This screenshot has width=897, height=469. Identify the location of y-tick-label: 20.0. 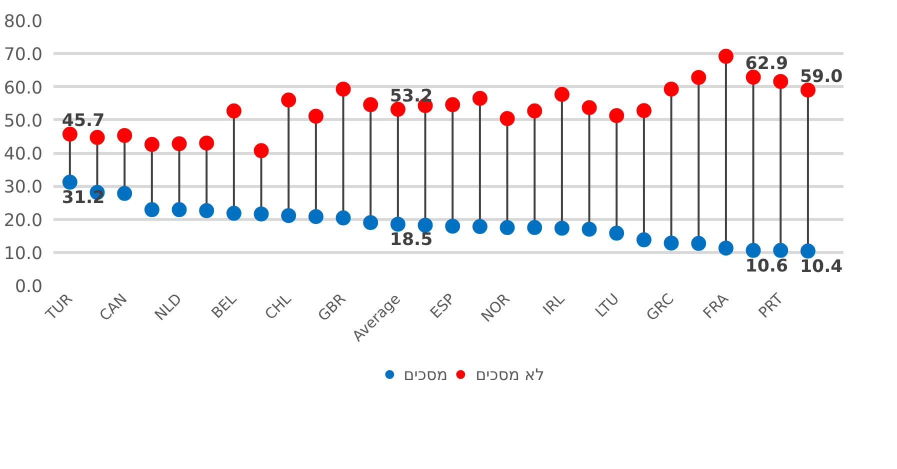
(23, 220).